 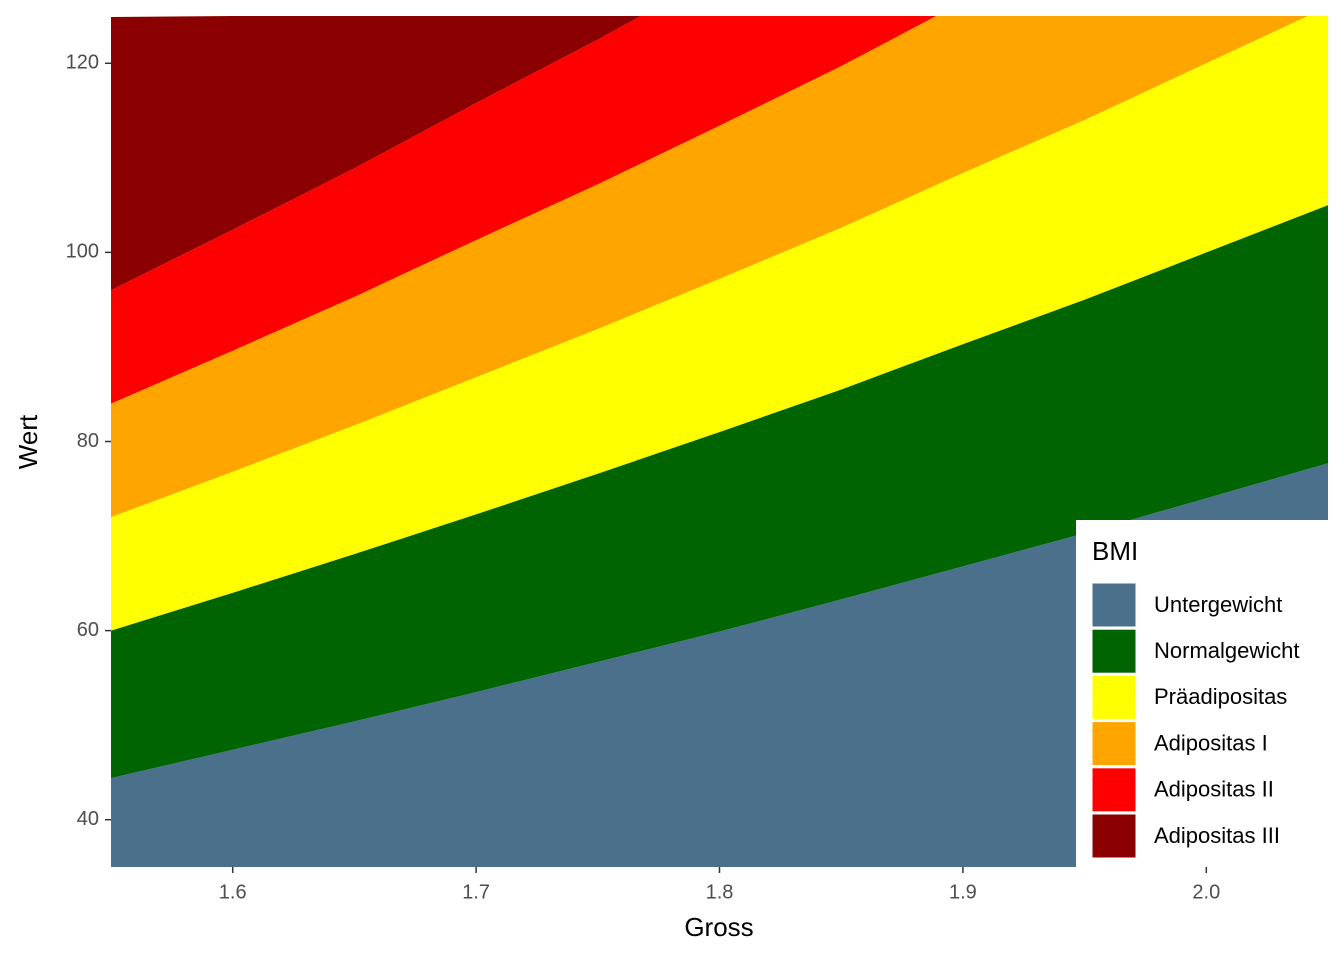 I want to click on x-tick-label: 1.6, so click(x=233, y=892).